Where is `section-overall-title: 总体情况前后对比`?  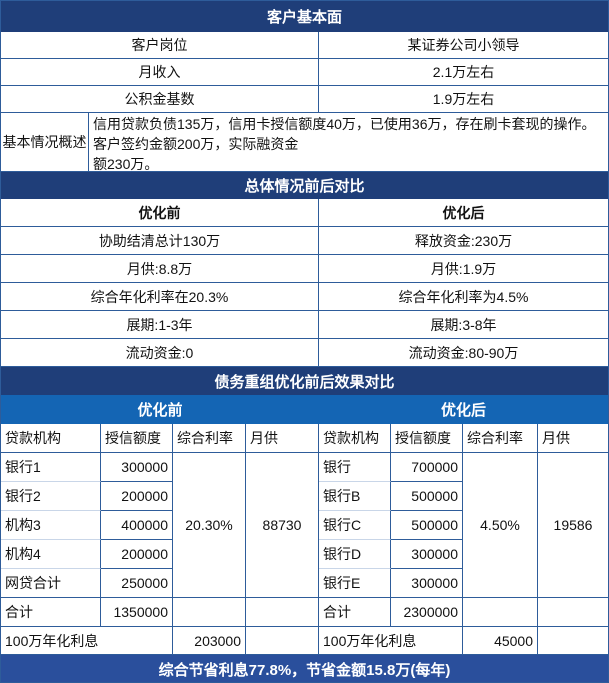
section-overall-title: 总体情况前后对比 is located at coordinates (304, 186).